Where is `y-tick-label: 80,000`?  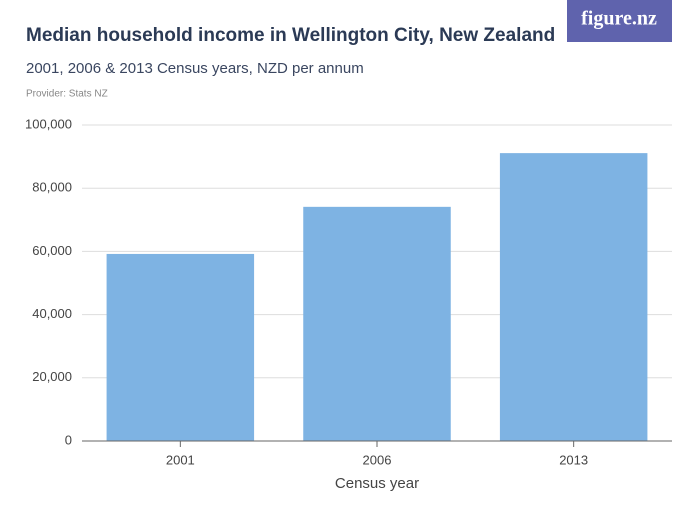 y-tick-label: 80,000 is located at coordinates (52, 187).